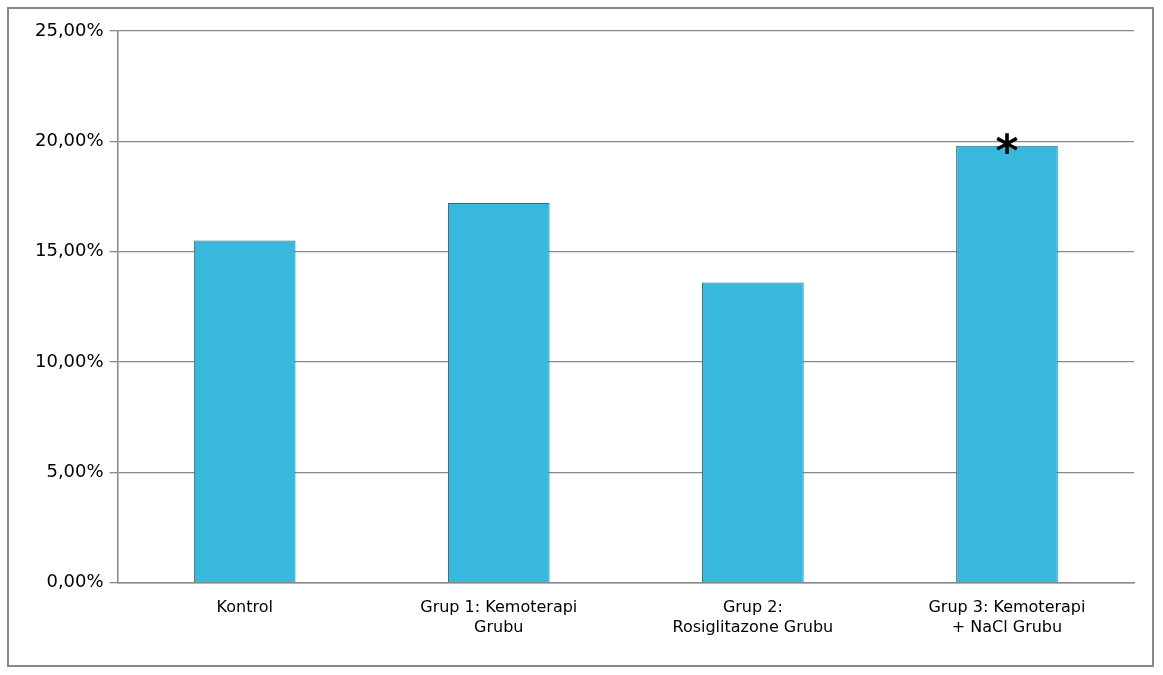 The width and height of the screenshot is (1163, 675). What do you see at coordinates (244, 607) in the screenshot?
I see `x-tick-label: Kontrol` at bounding box center [244, 607].